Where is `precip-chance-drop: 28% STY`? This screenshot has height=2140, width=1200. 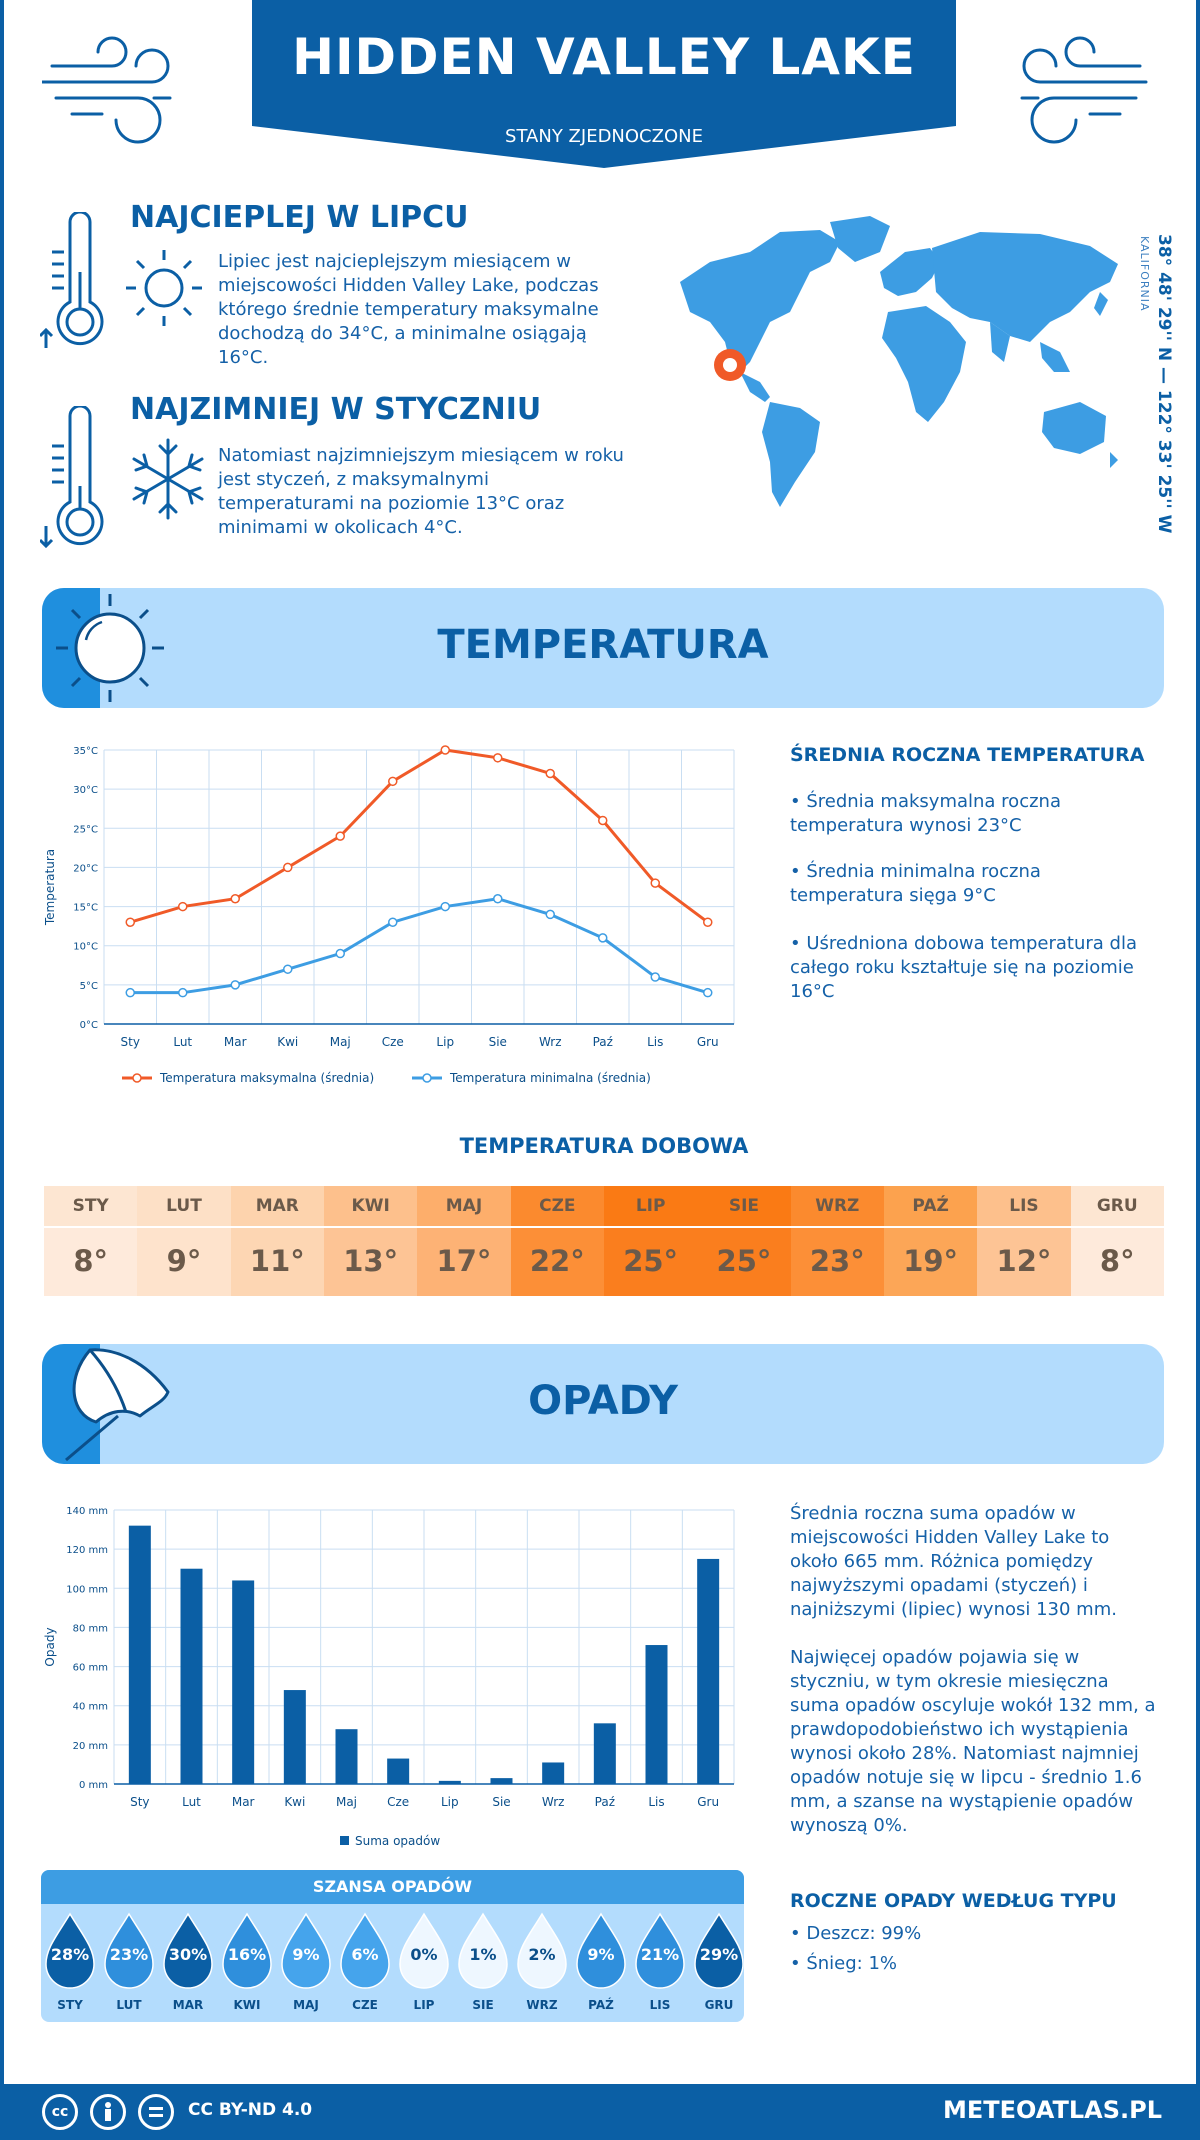
precip-chance-drop: 28% STY is located at coordinates (70, 1962).